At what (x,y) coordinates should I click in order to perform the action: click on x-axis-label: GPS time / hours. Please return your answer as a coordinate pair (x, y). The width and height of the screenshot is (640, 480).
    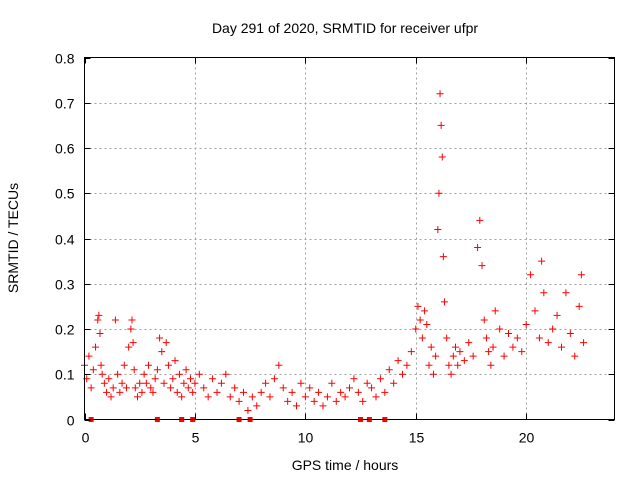
    Looking at the image, I should click on (345, 465).